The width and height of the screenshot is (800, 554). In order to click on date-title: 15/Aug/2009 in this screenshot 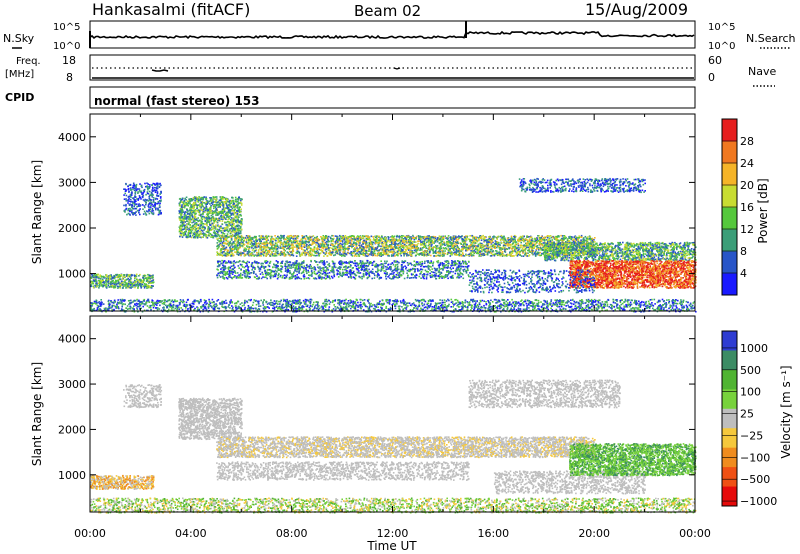, I will do `click(636, 9)`.